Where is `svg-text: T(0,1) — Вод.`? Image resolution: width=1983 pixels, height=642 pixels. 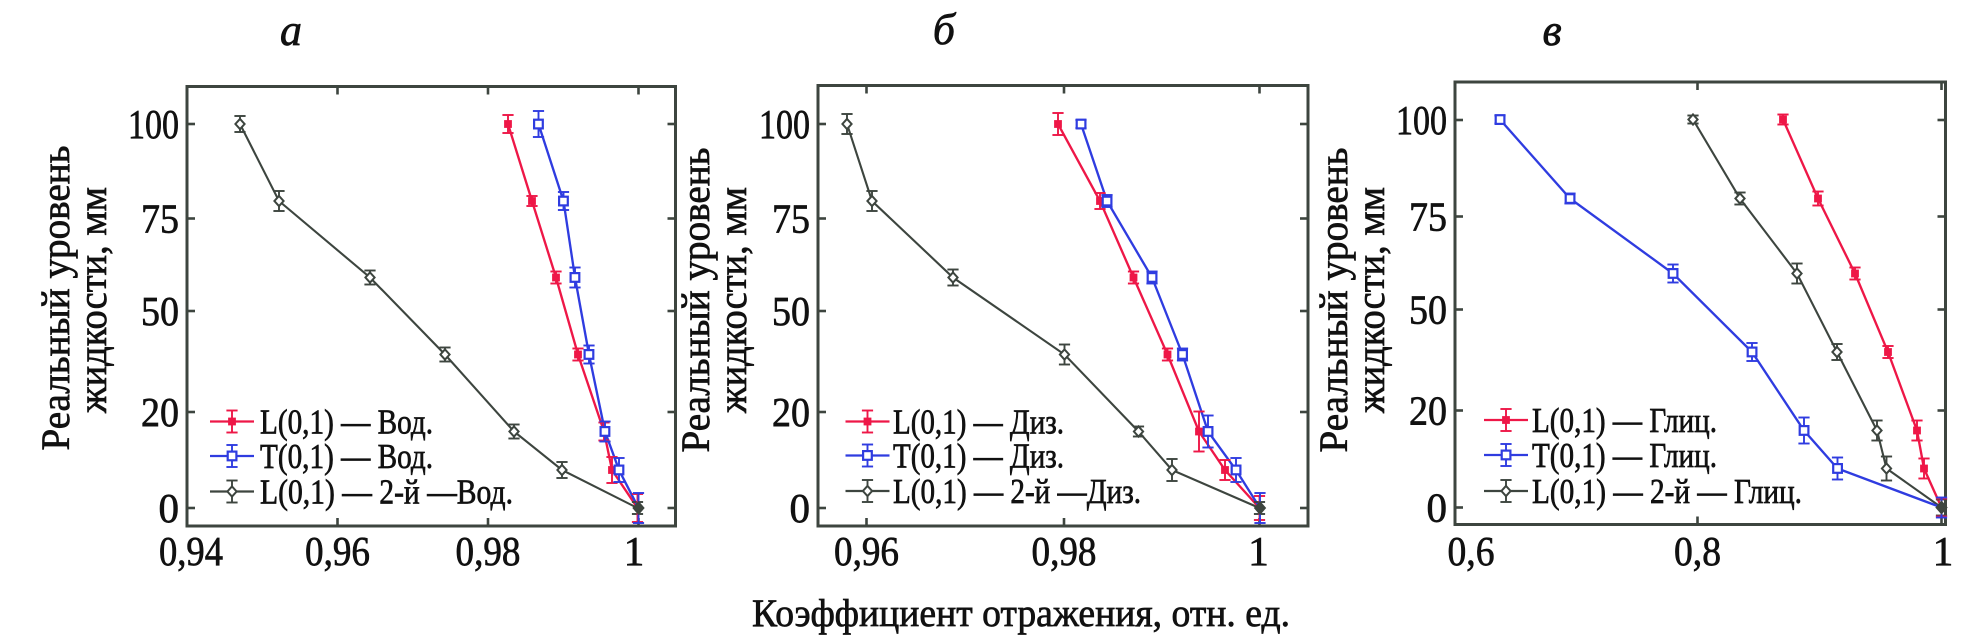
svg-text: T(0,1) — Вод. is located at coordinates (346, 456).